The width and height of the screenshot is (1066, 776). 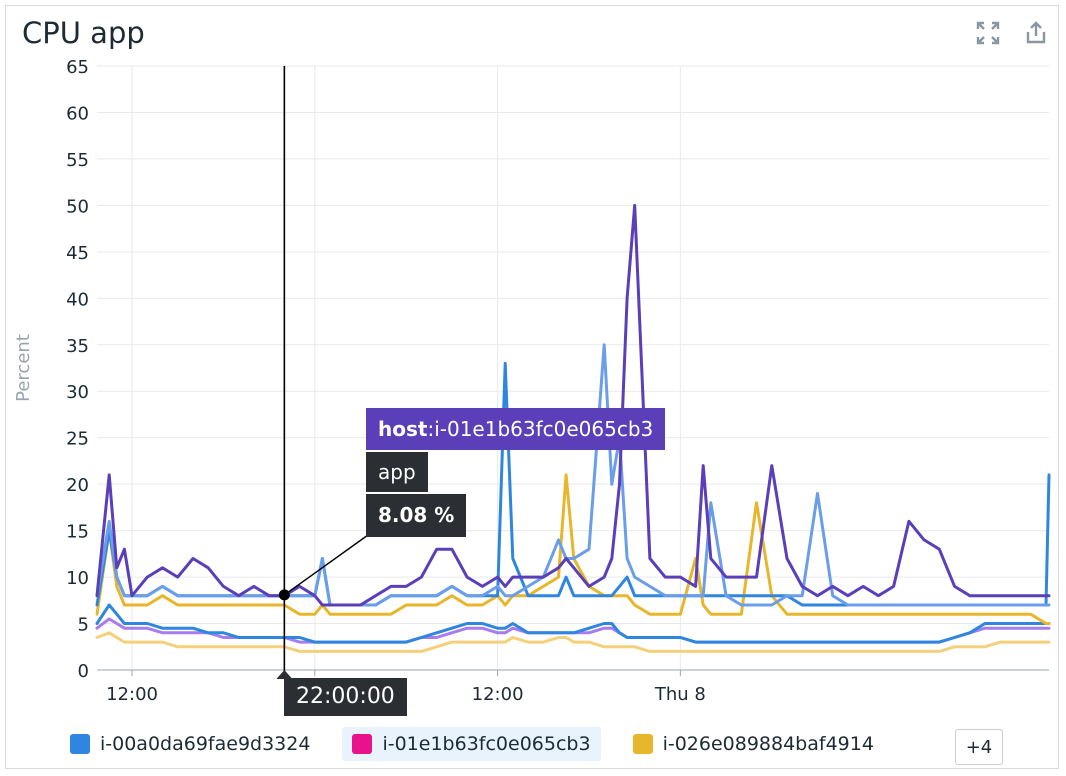 What do you see at coordinates (77, 439) in the screenshot?
I see `y-tick-label: 25` at bounding box center [77, 439].